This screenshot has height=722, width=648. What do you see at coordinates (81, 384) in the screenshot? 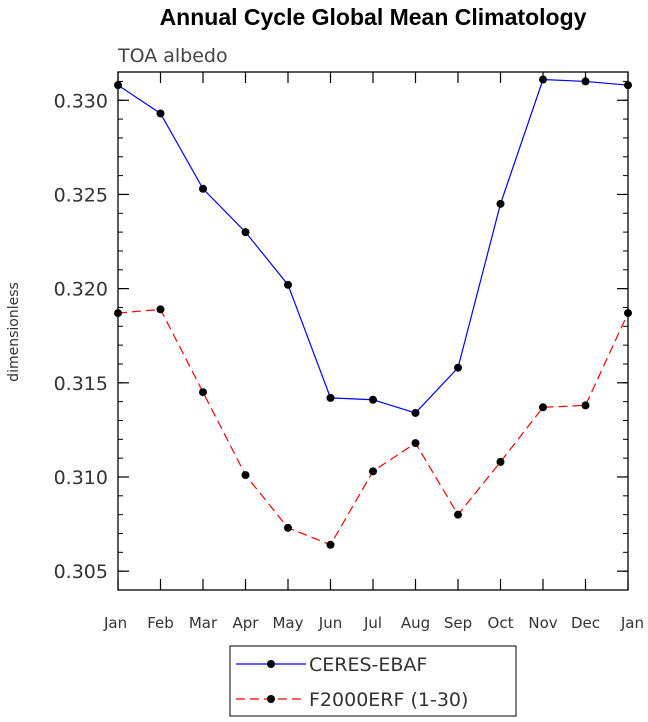
I see `y-tick-label: 0.315` at bounding box center [81, 384].